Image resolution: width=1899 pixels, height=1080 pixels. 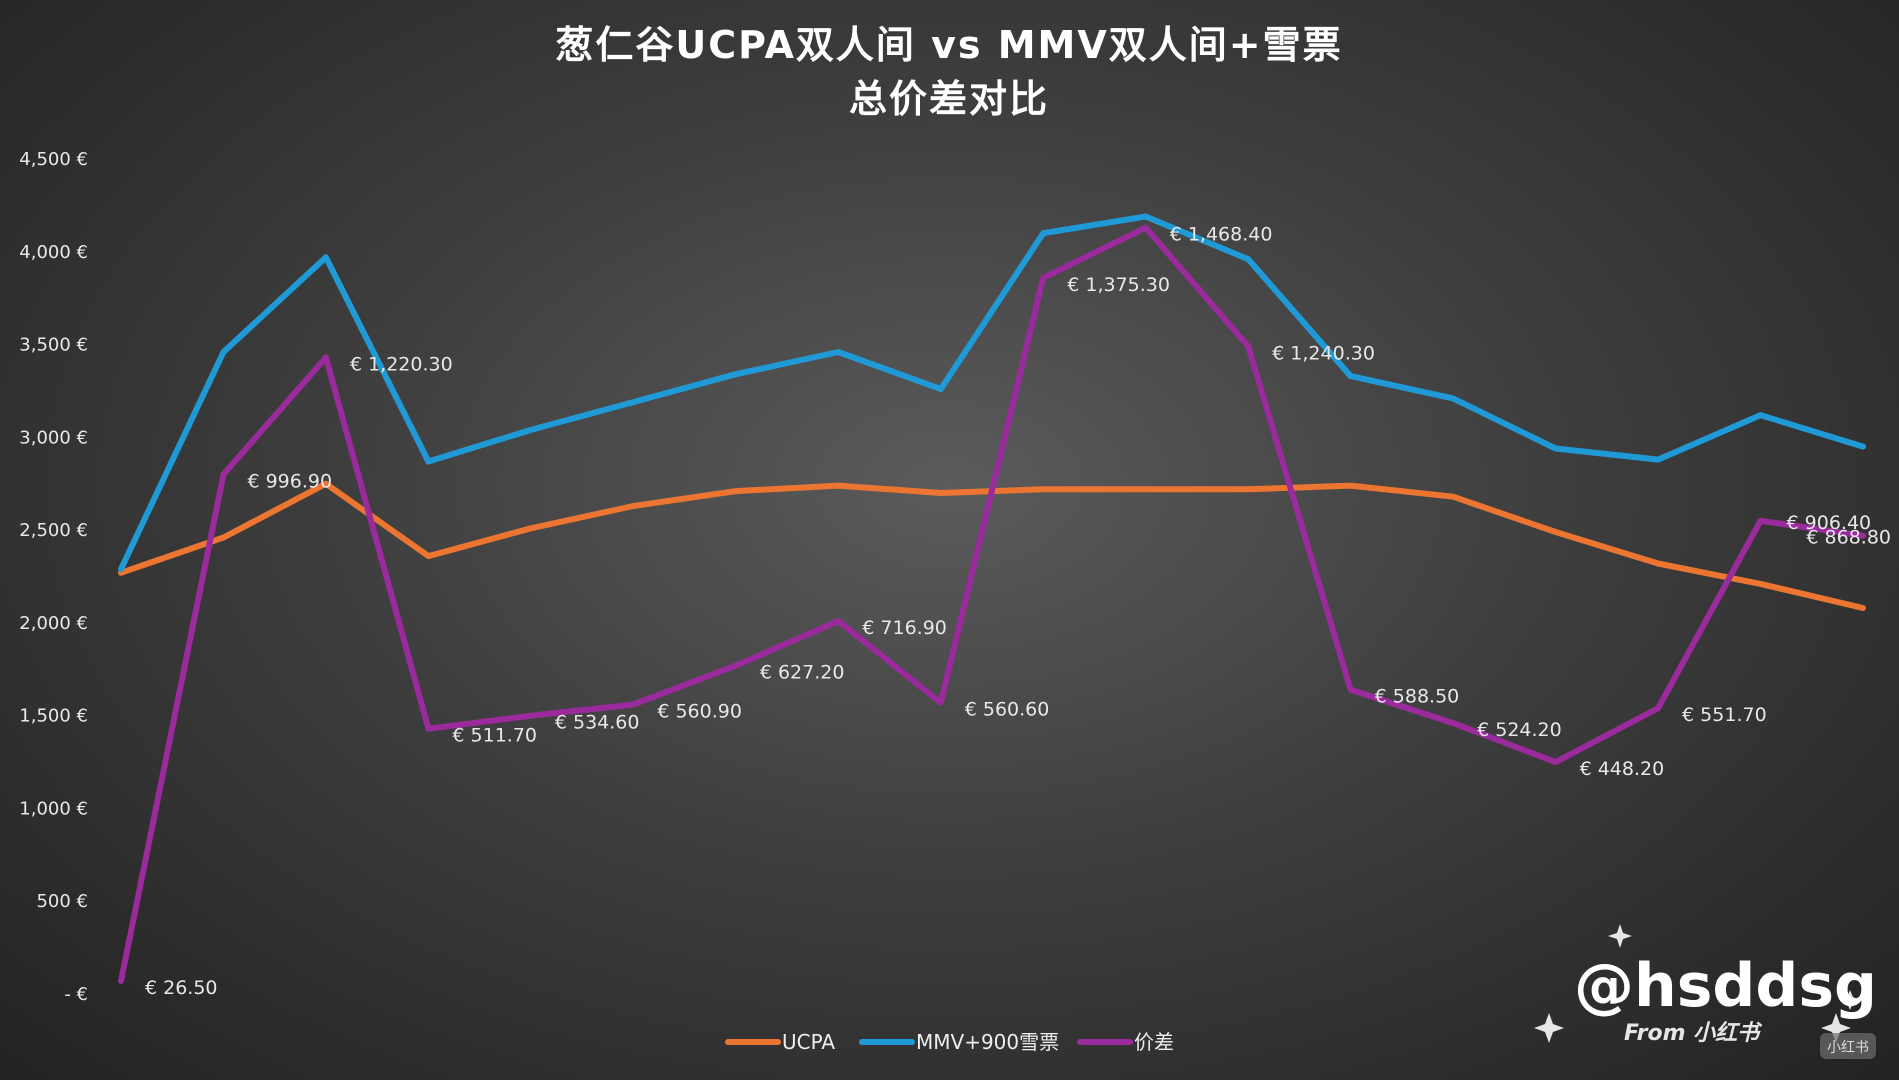 What do you see at coordinates (1724, 715) in the screenshot?
I see `data-label: € 551.70` at bounding box center [1724, 715].